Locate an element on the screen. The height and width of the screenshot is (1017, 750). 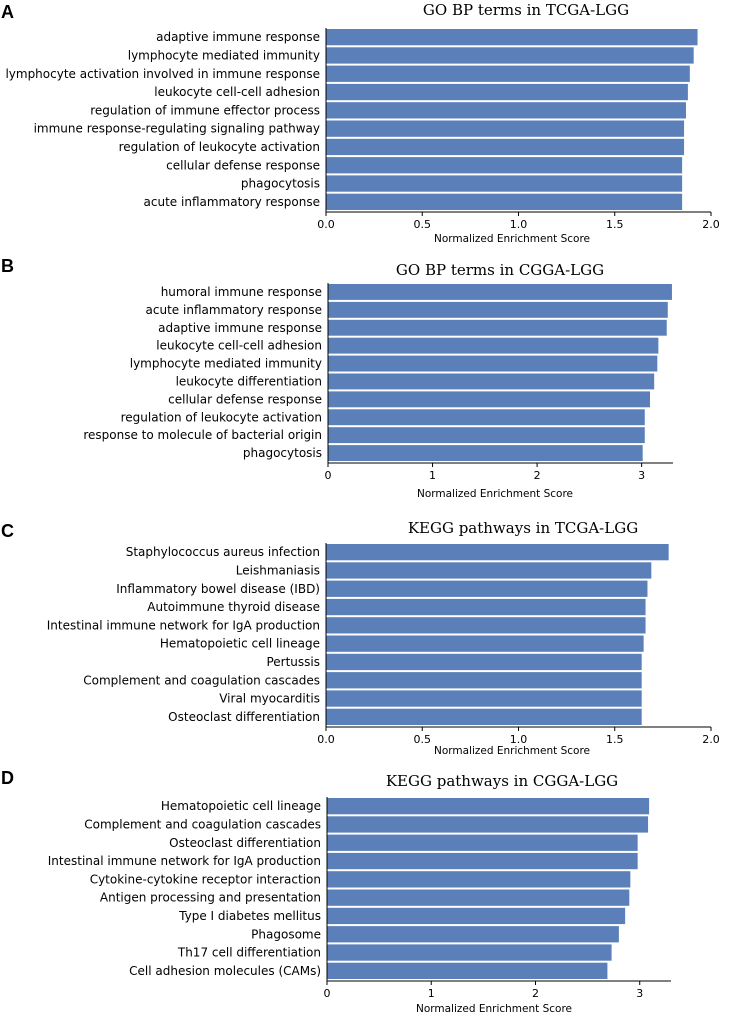
chart-title: KEGG pathways in TCGA-LGG is located at coordinates (523, 528).